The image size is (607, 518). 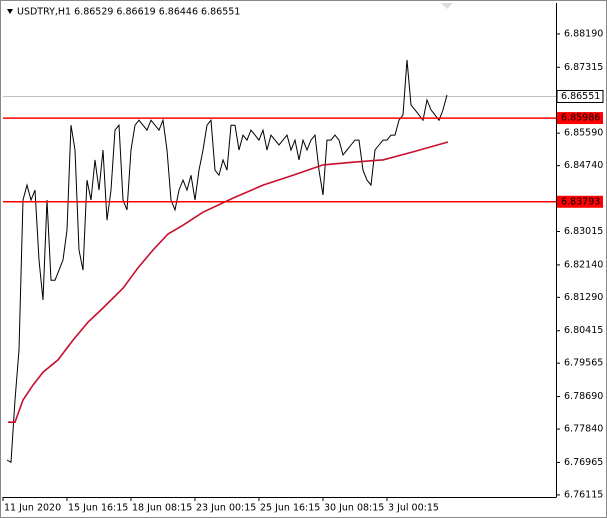 What do you see at coordinates (354, 508) in the screenshot?
I see `x-tick-label: 30 Jun 08:15` at bounding box center [354, 508].